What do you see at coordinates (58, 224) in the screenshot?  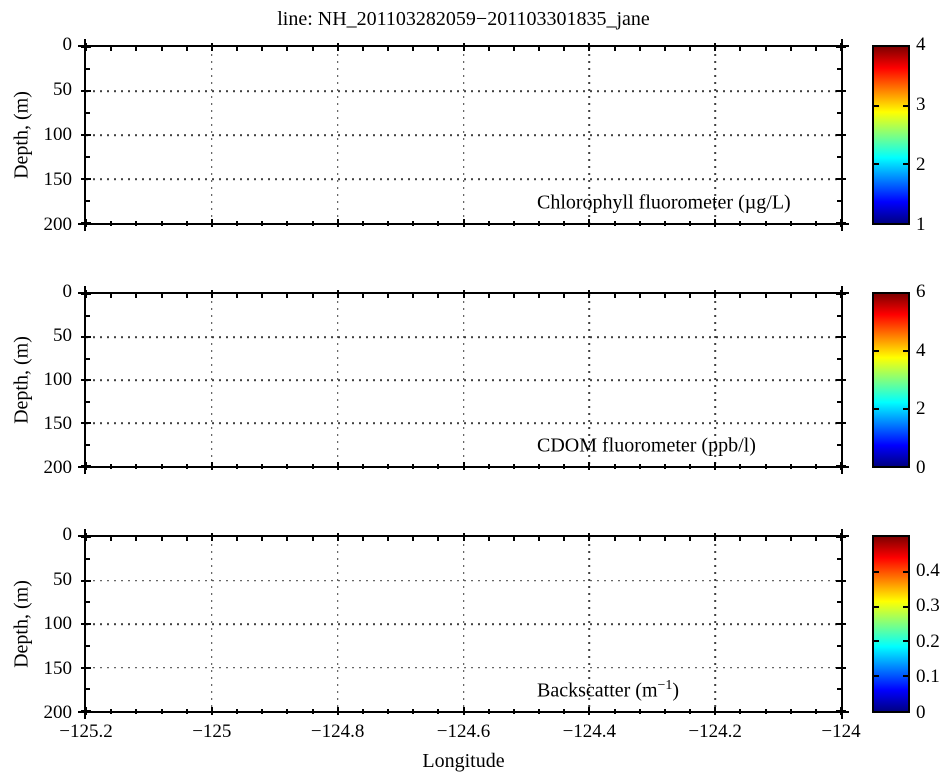 I see `y-tick-label: 200` at bounding box center [58, 224].